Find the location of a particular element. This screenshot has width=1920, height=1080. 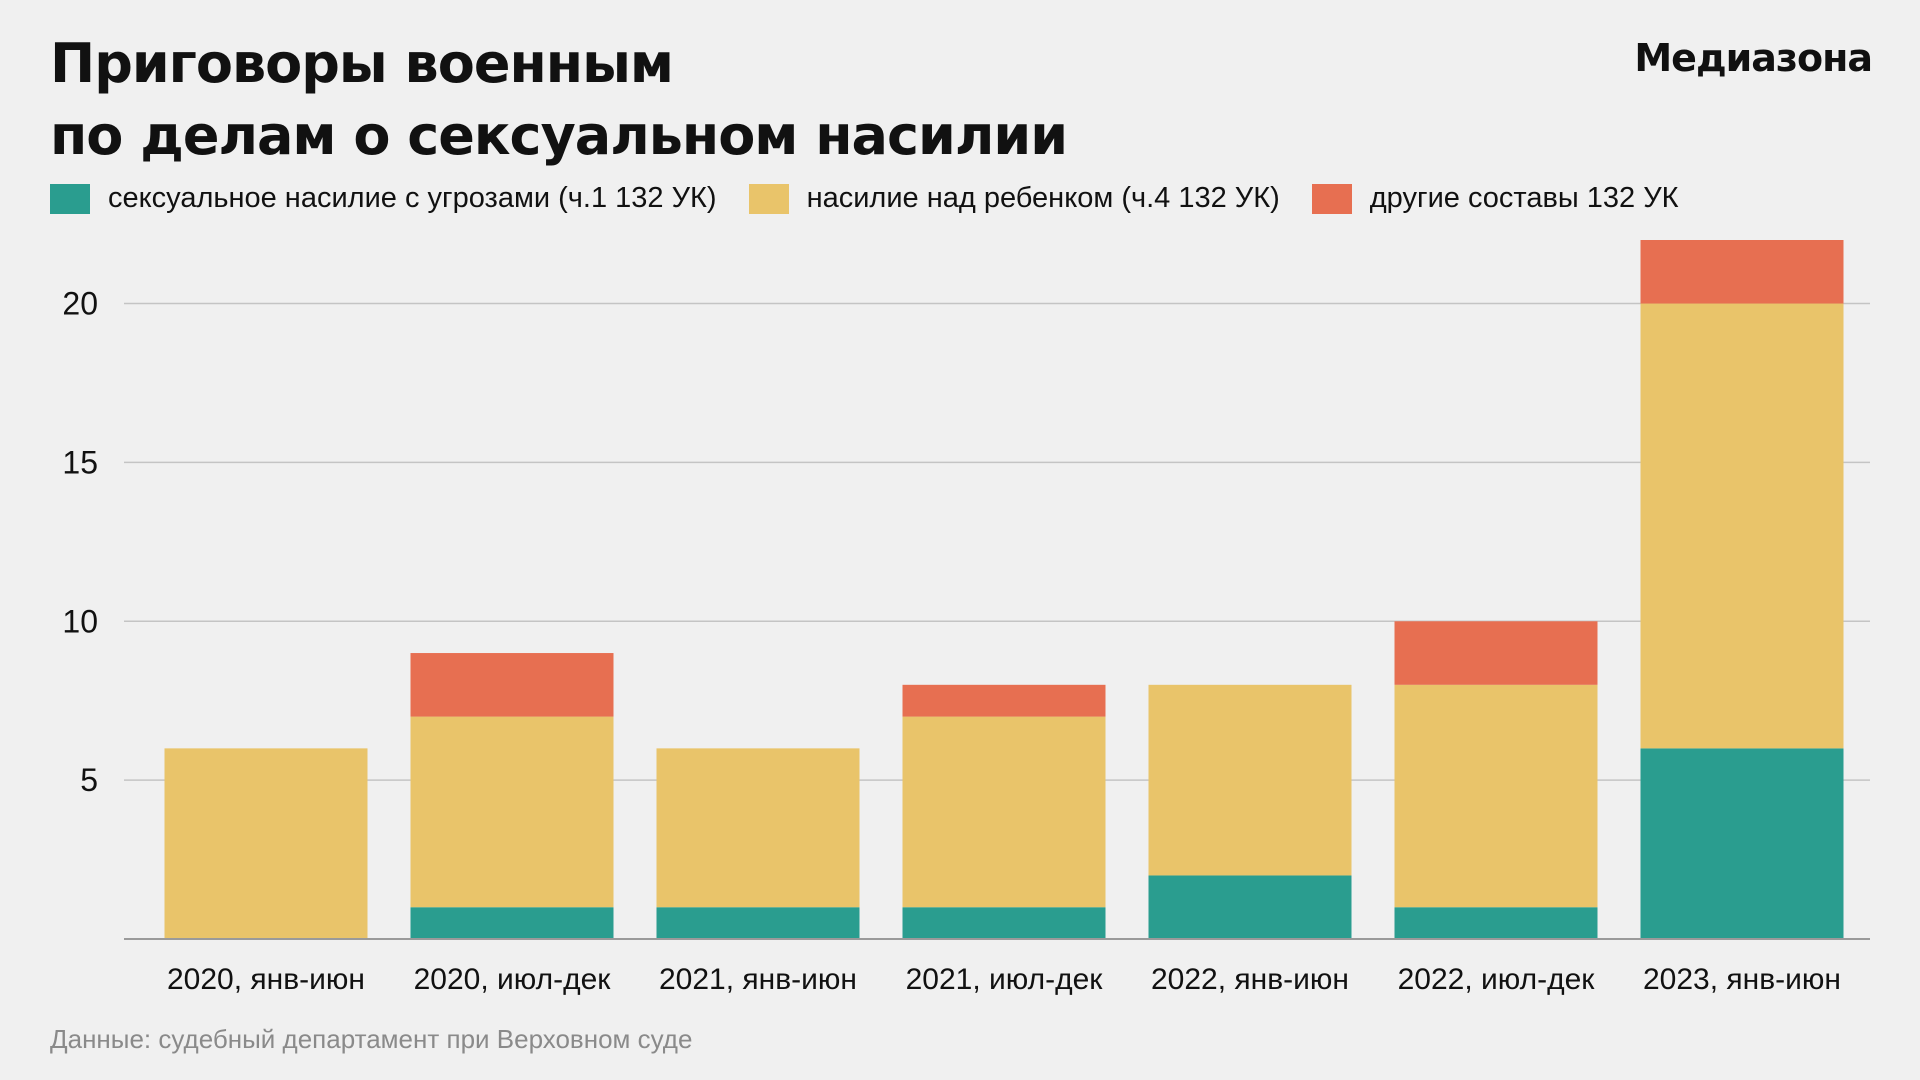

legend-label-child: насилие над ребенком (ч.4 132 УК) is located at coordinates (1043, 198).